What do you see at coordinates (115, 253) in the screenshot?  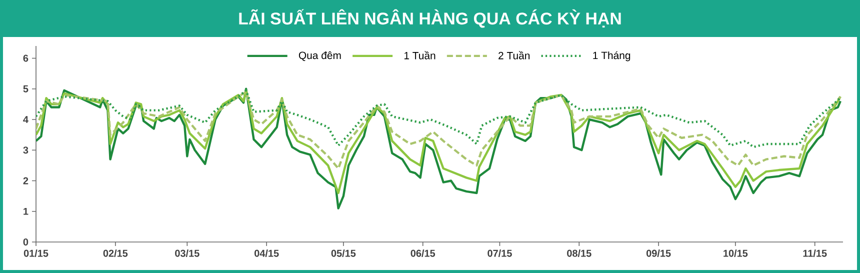 I see `x-tick-label: 02/15` at bounding box center [115, 253].